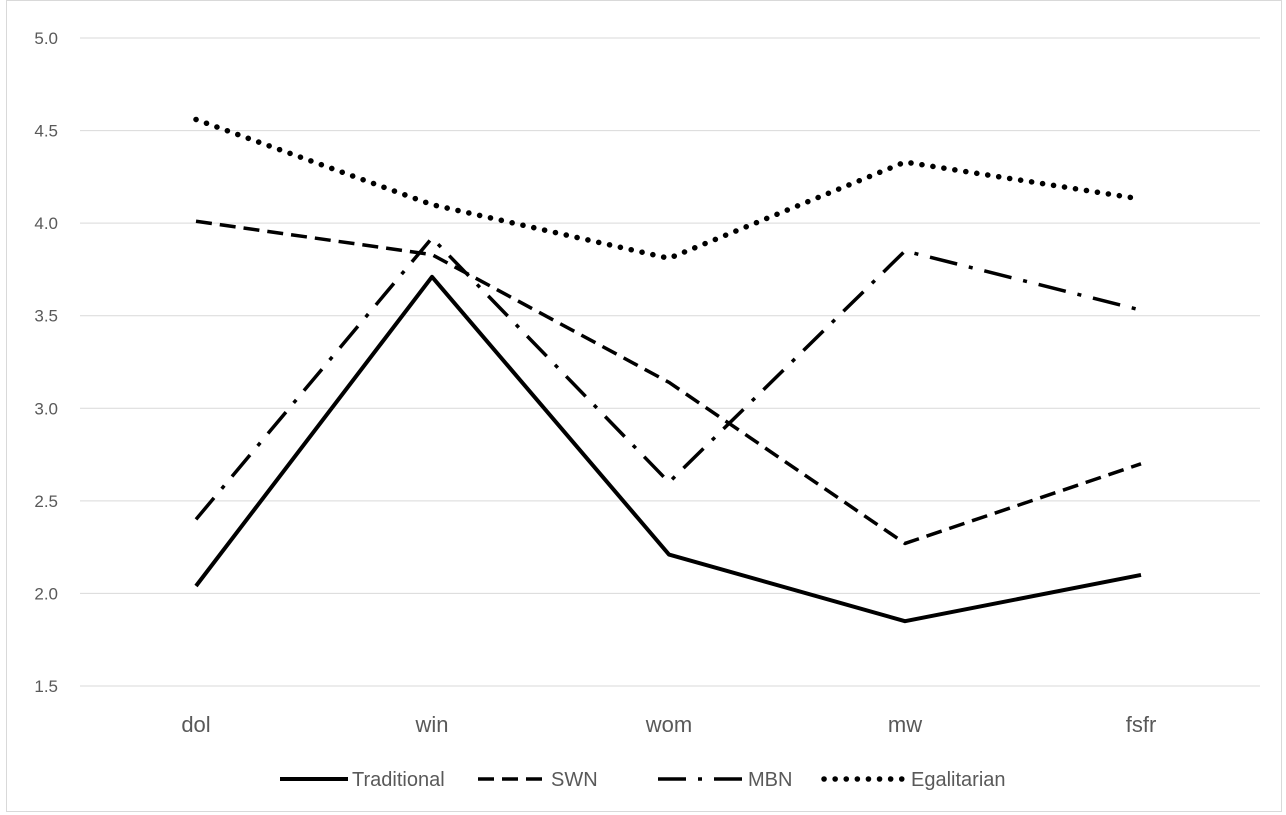 This screenshot has width=1286, height=815. I want to click on x-axis-tick-labels: dol win wom mw fsfr, so click(668, 724).